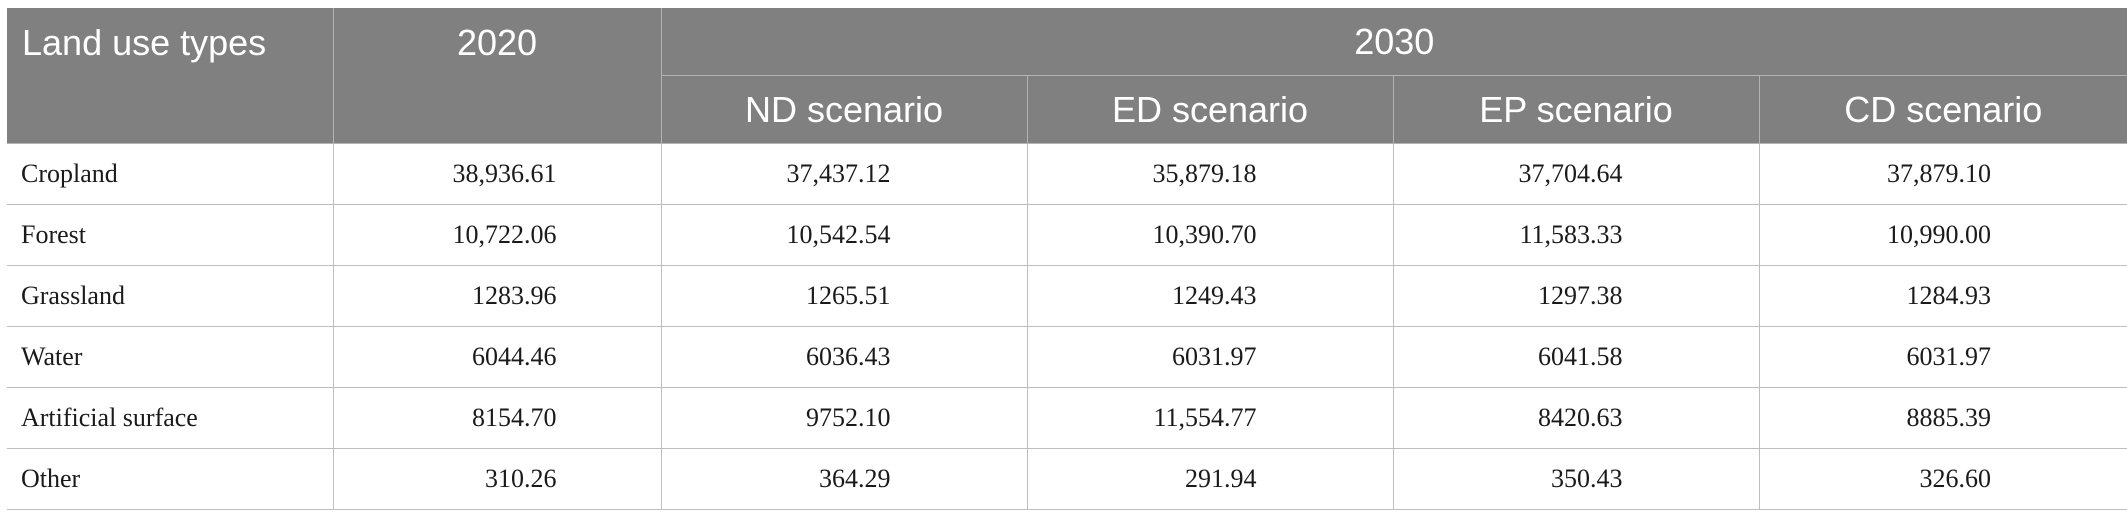 This screenshot has height=532, width=2127. What do you see at coordinates (497, 418) in the screenshot?
I see `value-2020-cell: 8154.70` at bounding box center [497, 418].